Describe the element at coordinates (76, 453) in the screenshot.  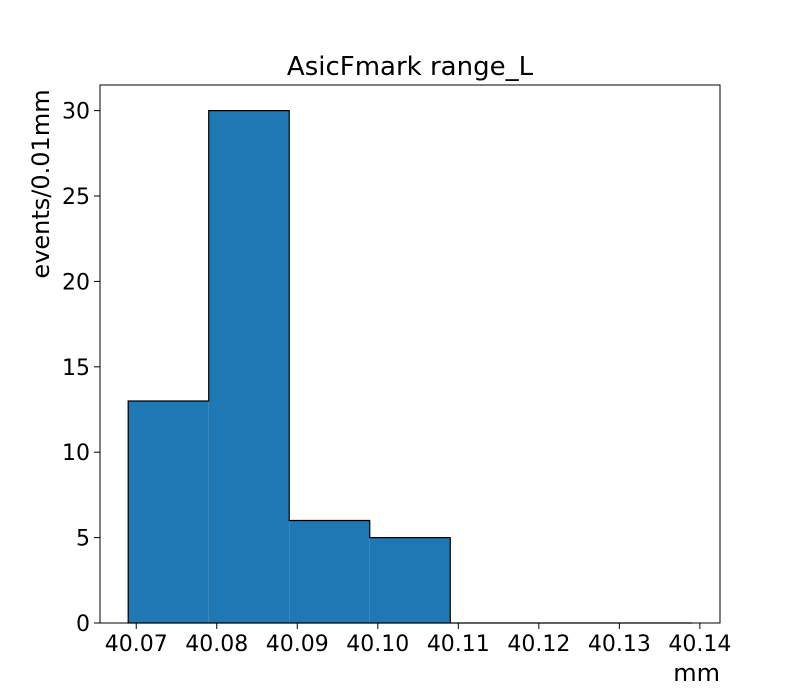
I see `y-tick-label-2: 10` at that location.